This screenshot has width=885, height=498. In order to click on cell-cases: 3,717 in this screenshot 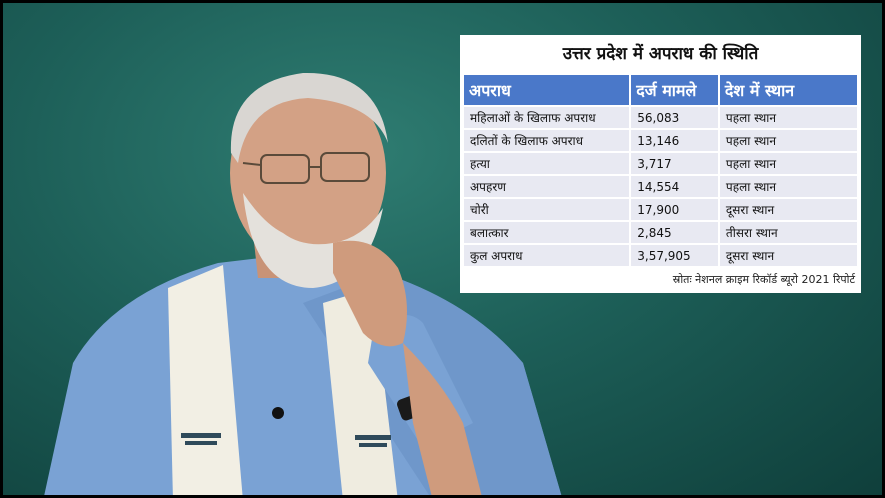, I will do `click(673, 163)`.